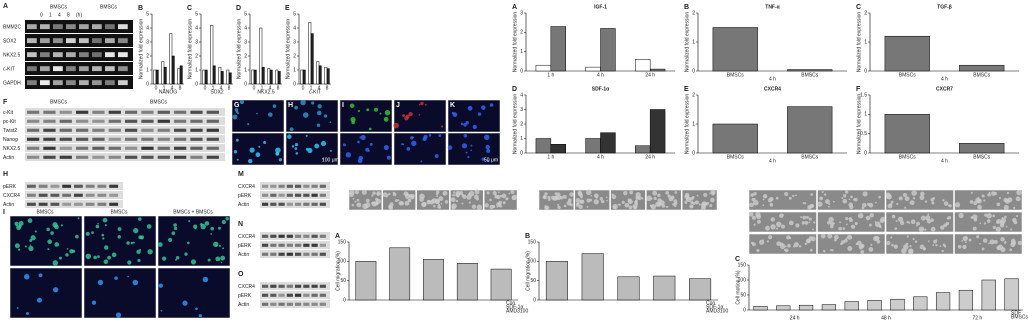 This screenshot has width=1028, height=323. I want to click on blot-row-label: CXCR4, so click(11, 196).